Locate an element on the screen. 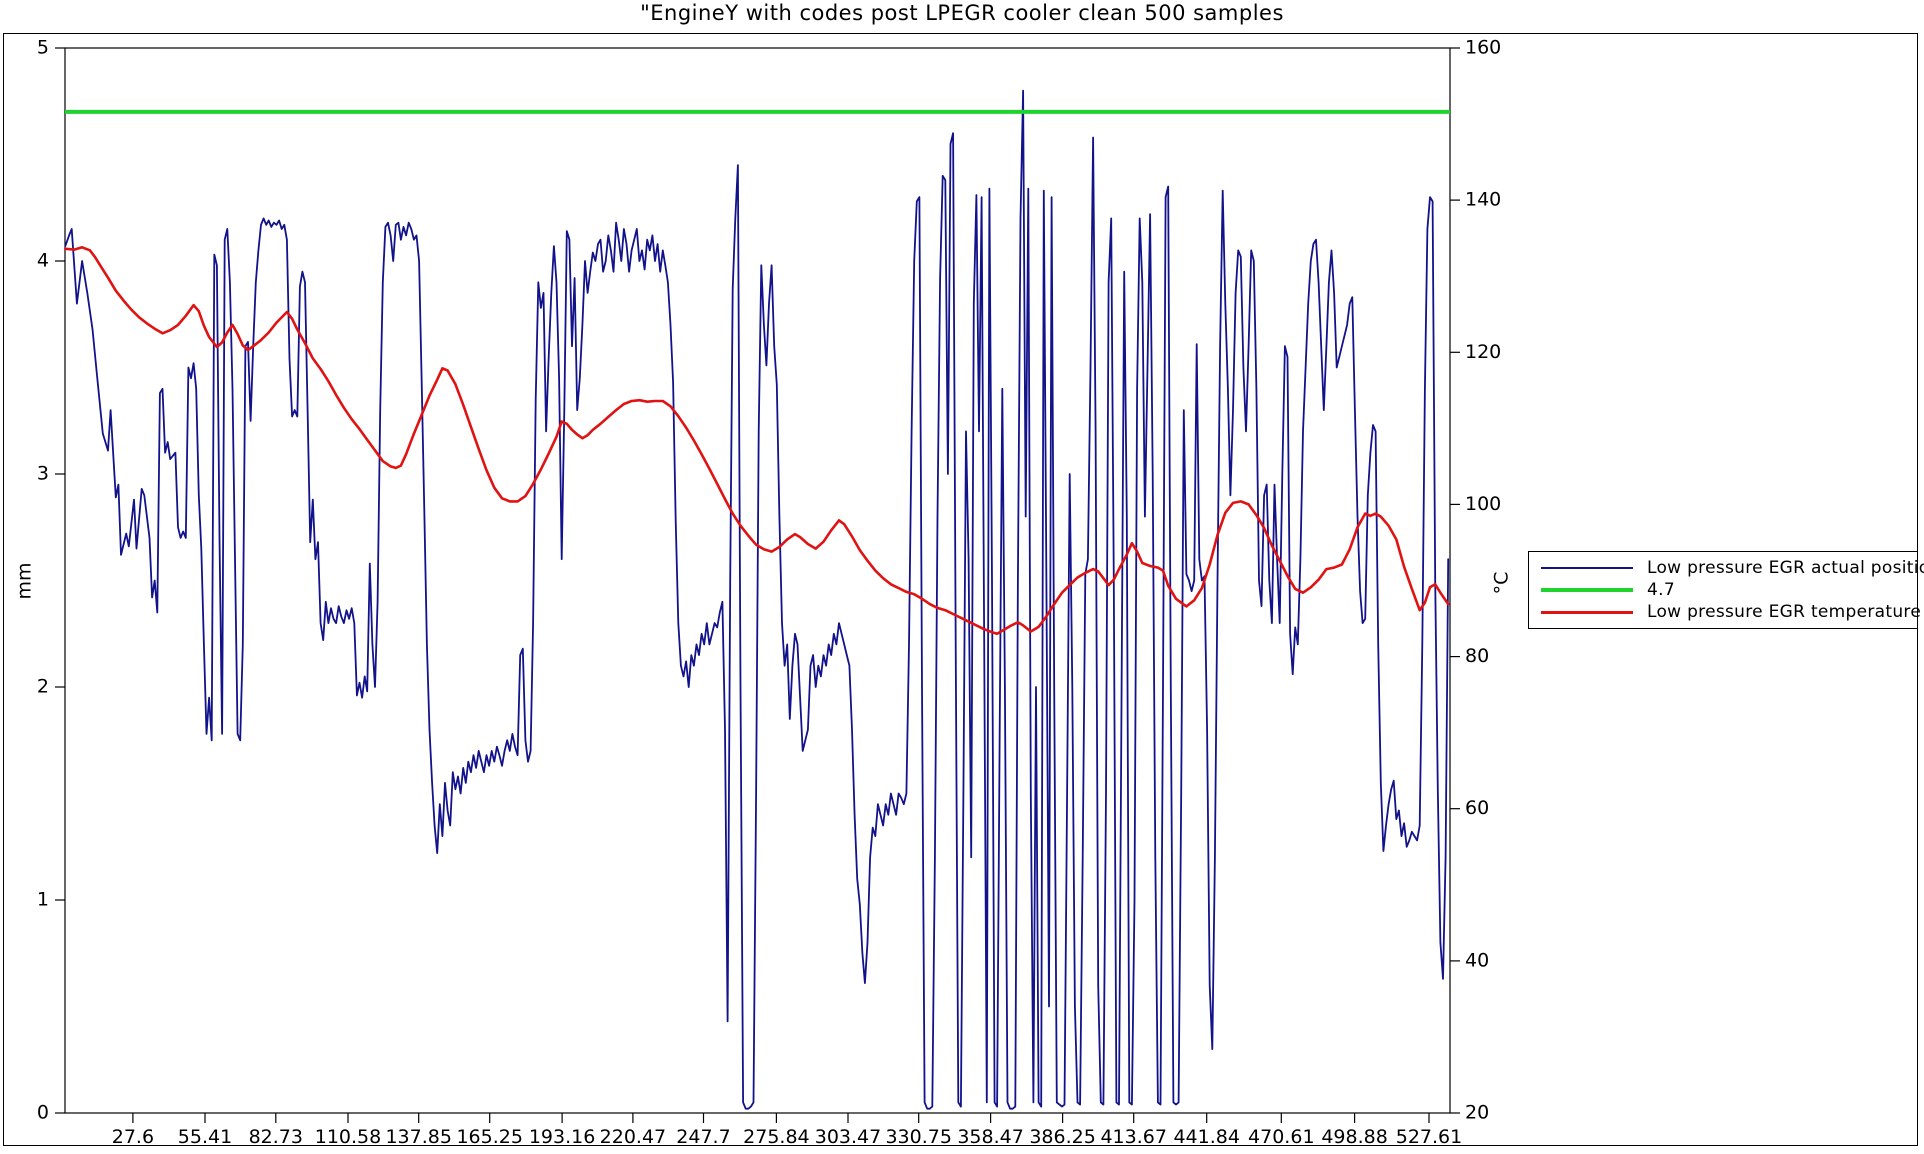 The width and height of the screenshot is (1924, 1154). svg-text: 27.6 is located at coordinates (133, 1137).